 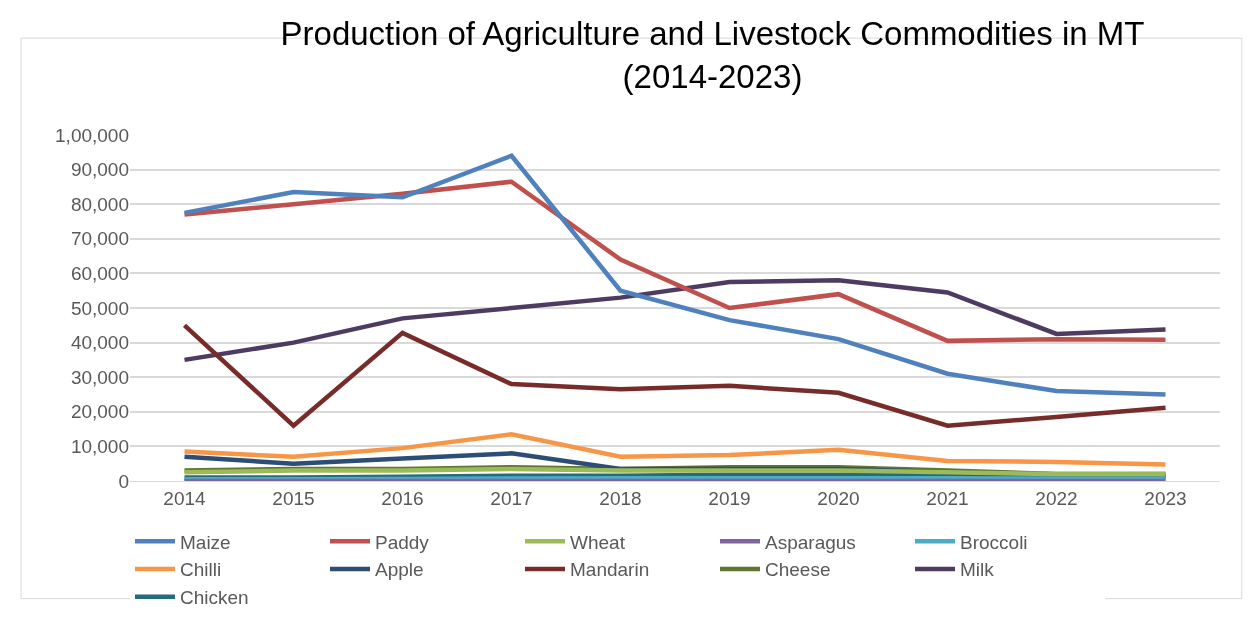 I want to click on y-tick-label: 40,000, so click(x=99, y=343).